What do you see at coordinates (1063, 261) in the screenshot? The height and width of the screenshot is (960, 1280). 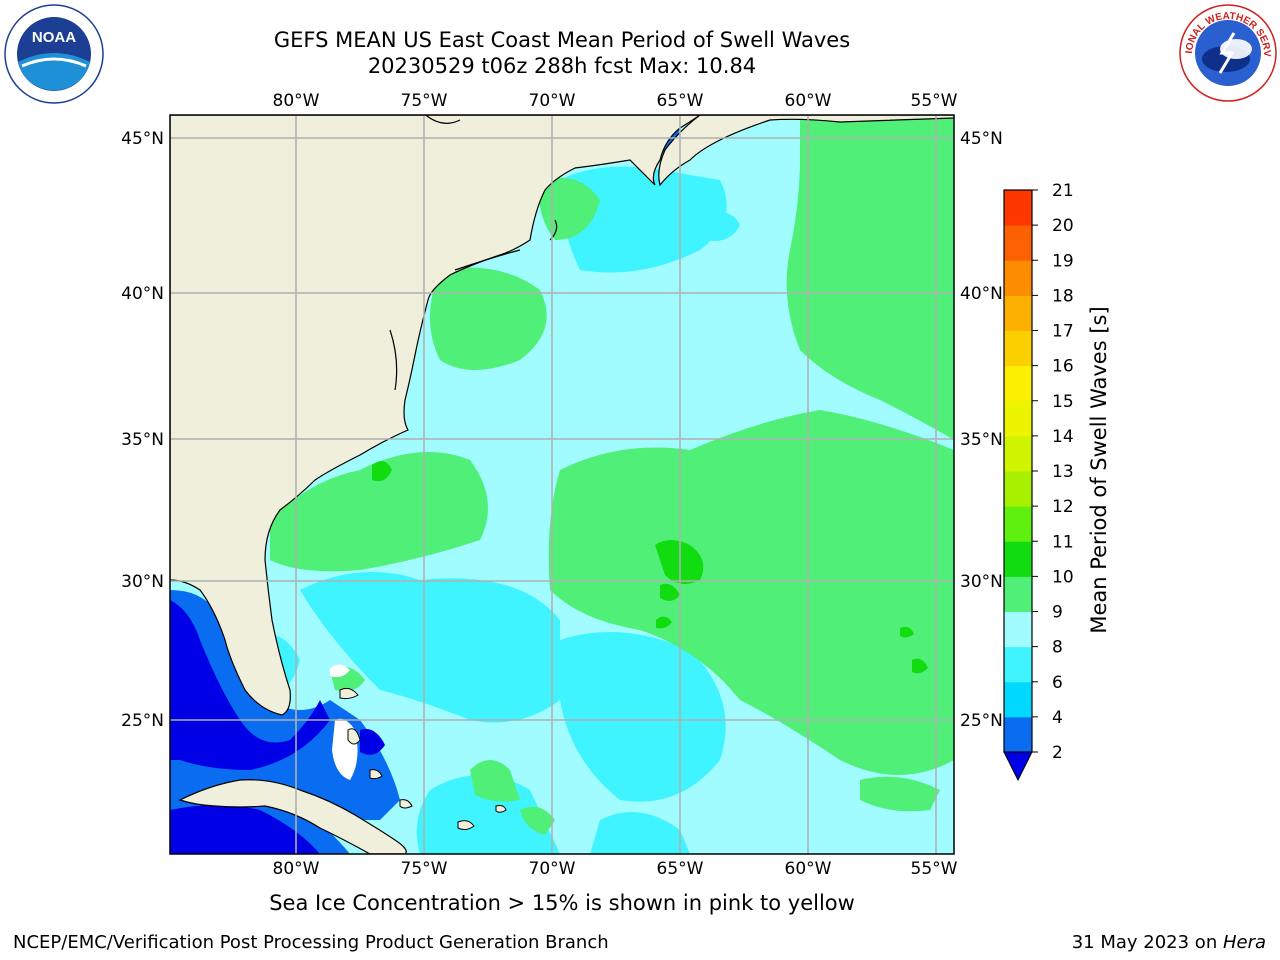 I see `colorbar-tick-label: 19` at bounding box center [1063, 261].